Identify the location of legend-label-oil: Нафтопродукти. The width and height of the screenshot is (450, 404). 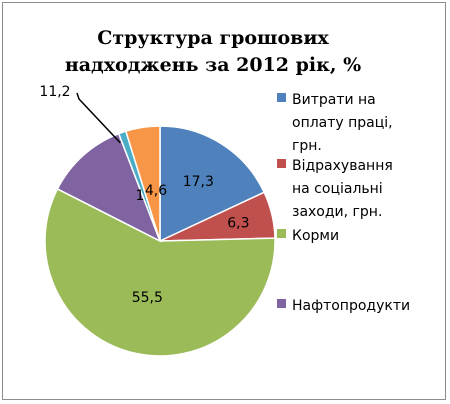
(368, 306).